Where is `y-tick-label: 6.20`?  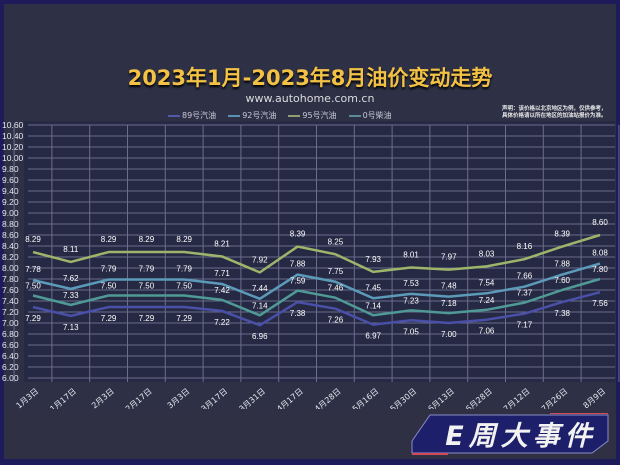 y-tick-label: 6.20 is located at coordinates (10, 367).